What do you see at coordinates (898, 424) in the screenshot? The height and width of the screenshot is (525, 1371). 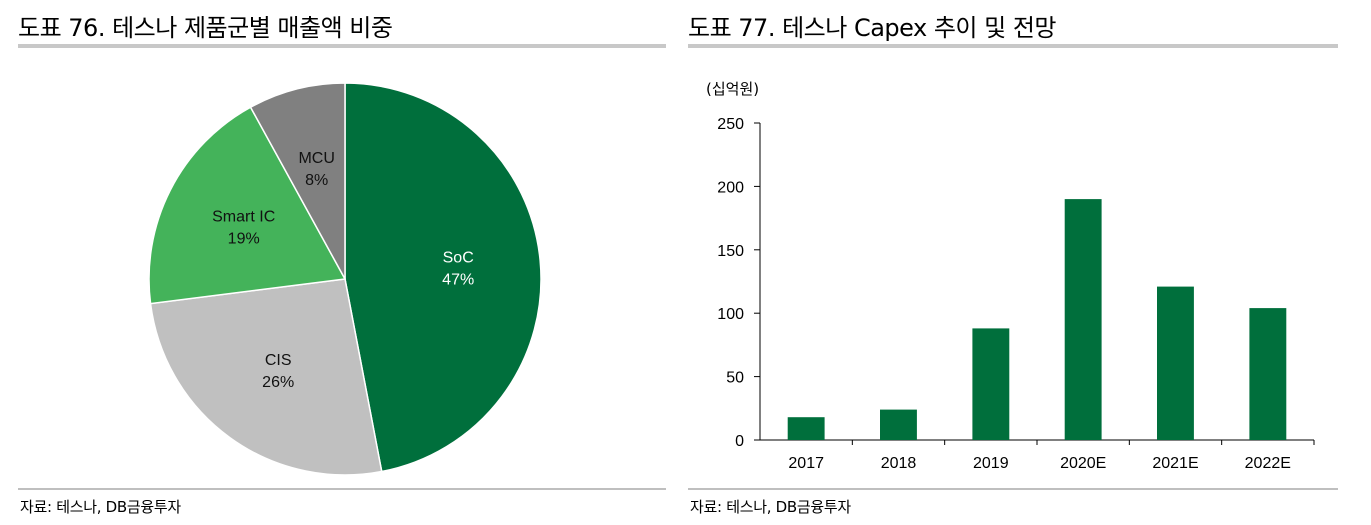 I see `bar-2018` at bounding box center [898, 424].